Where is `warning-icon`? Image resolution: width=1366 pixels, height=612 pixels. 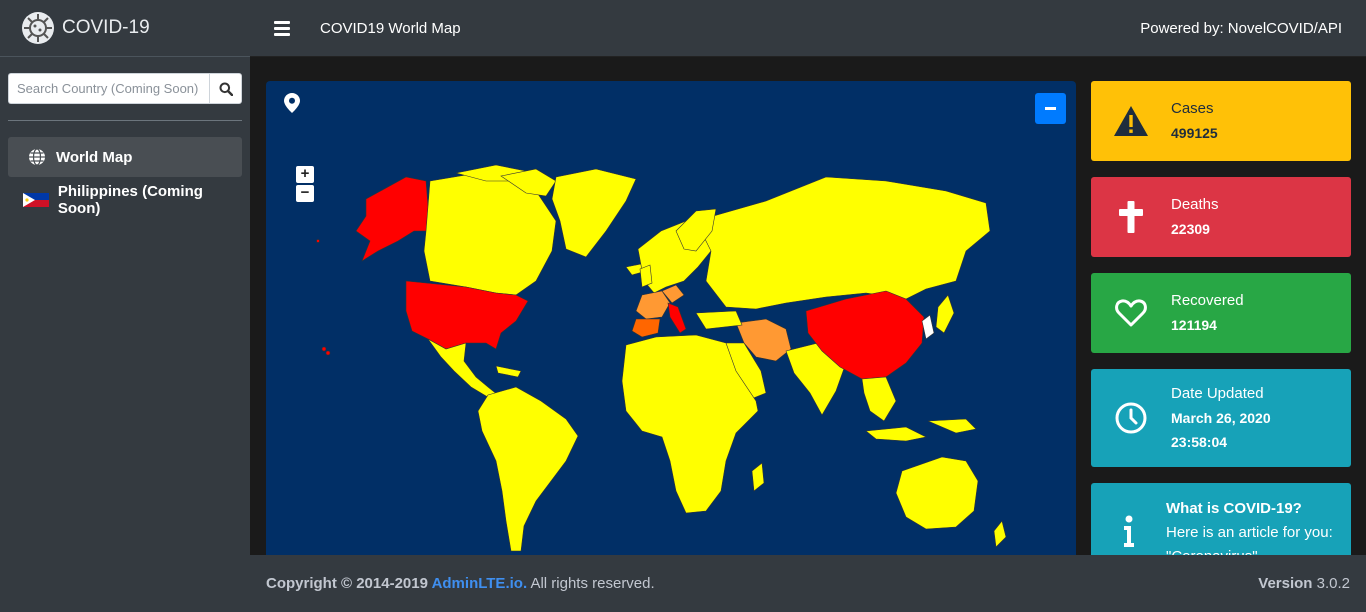
warning-icon is located at coordinates (1131, 121).